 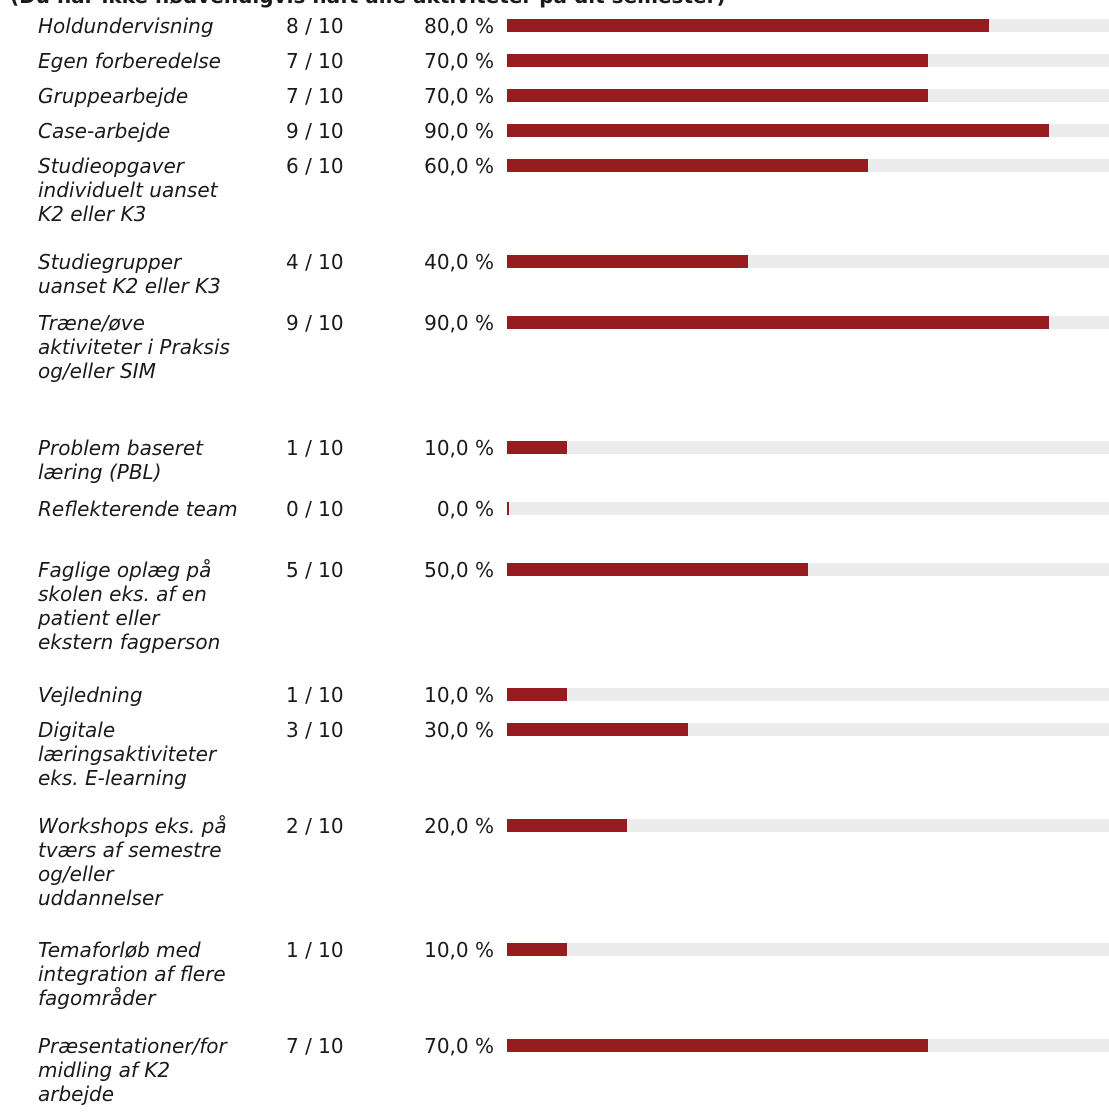 I want to click on category-label: Studiegrupper uanset K2 eller K3, so click(x=138, y=274).